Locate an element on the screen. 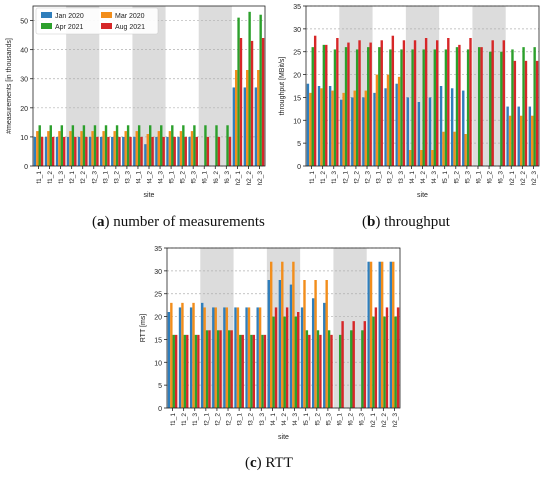 This screenshot has width=550, height=477. legend-entry: Apr 2021 is located at coordinates (69, 27).